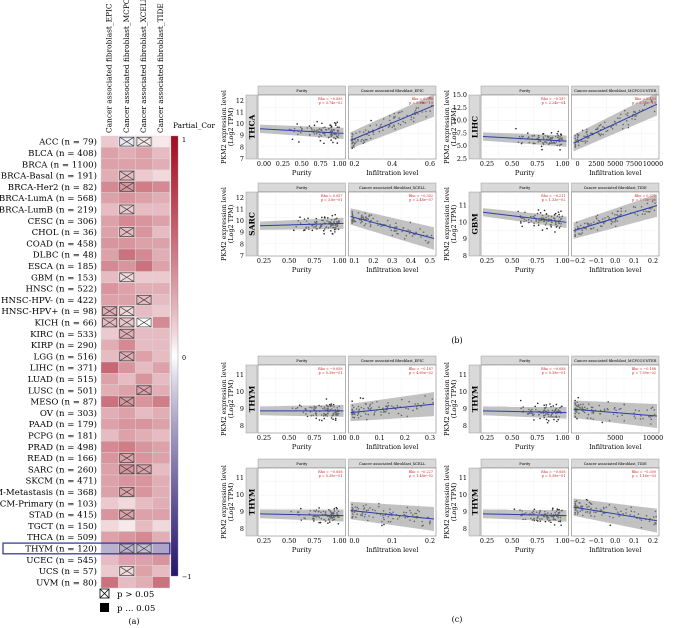 The image size is (674, 628). What do you see at coordinates (240, 478) in the screenshot?
I see `y-tick-label: 11` at bounding box center [240, 478].